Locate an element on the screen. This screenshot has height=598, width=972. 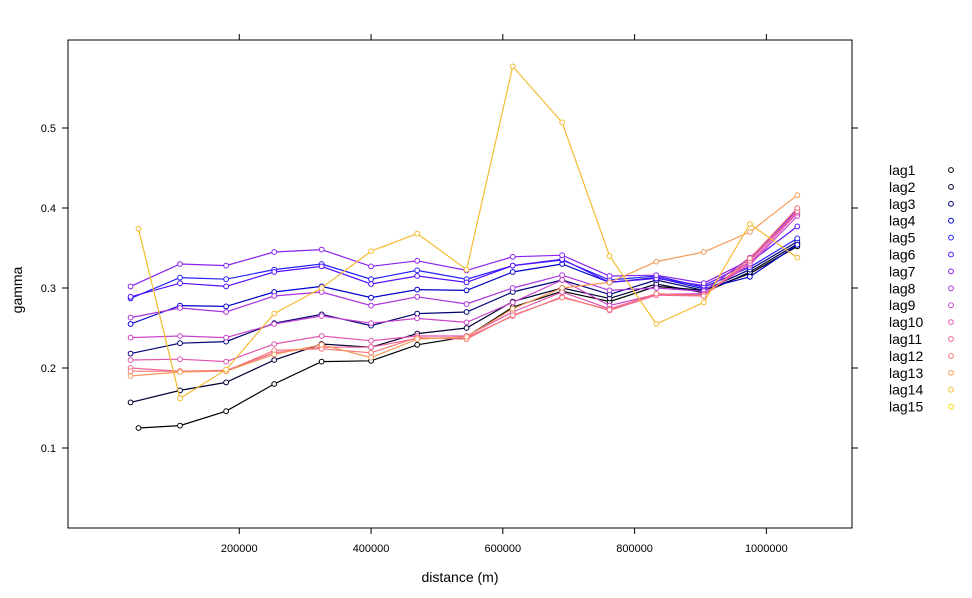
legend-label: lag6 is located at coordinates (902, 255).